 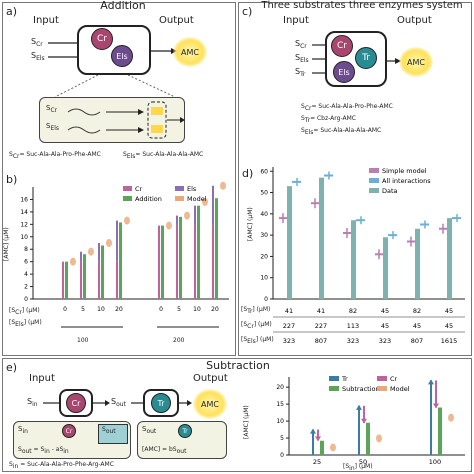 What do you see at coordinates (264, 193) in the screenshot?
I see `chart-d-ytick-label: 50` at bounding box center [264, 193].